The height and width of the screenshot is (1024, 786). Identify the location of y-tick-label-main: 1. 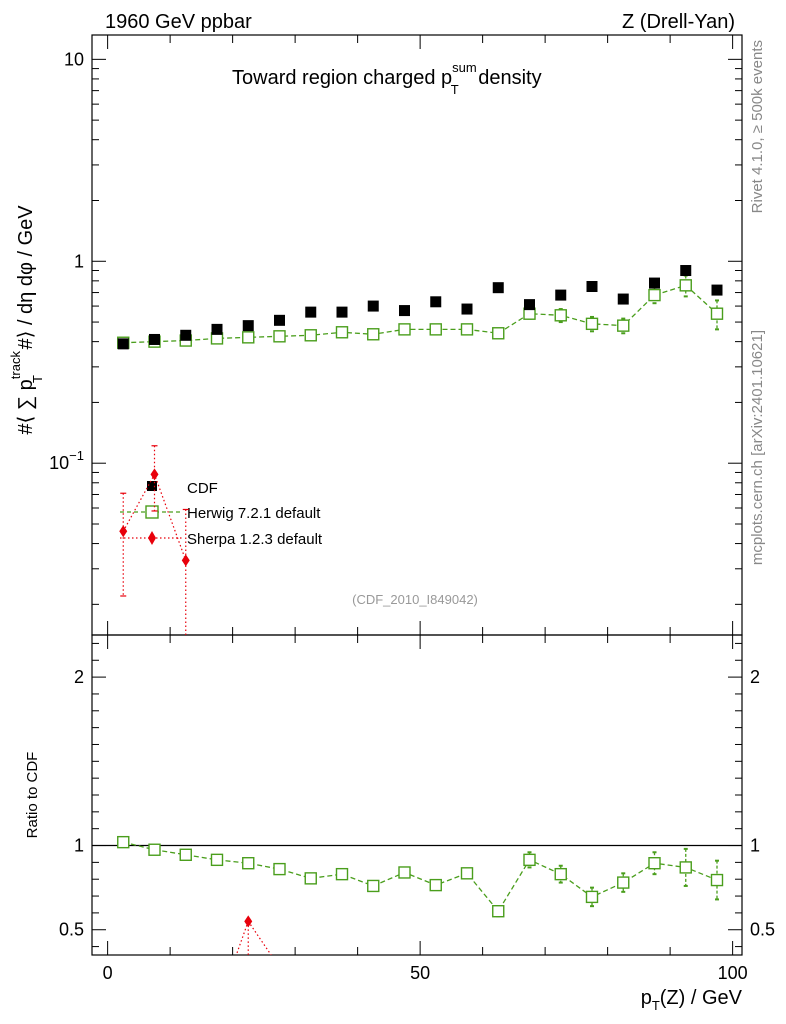
(79, 261).